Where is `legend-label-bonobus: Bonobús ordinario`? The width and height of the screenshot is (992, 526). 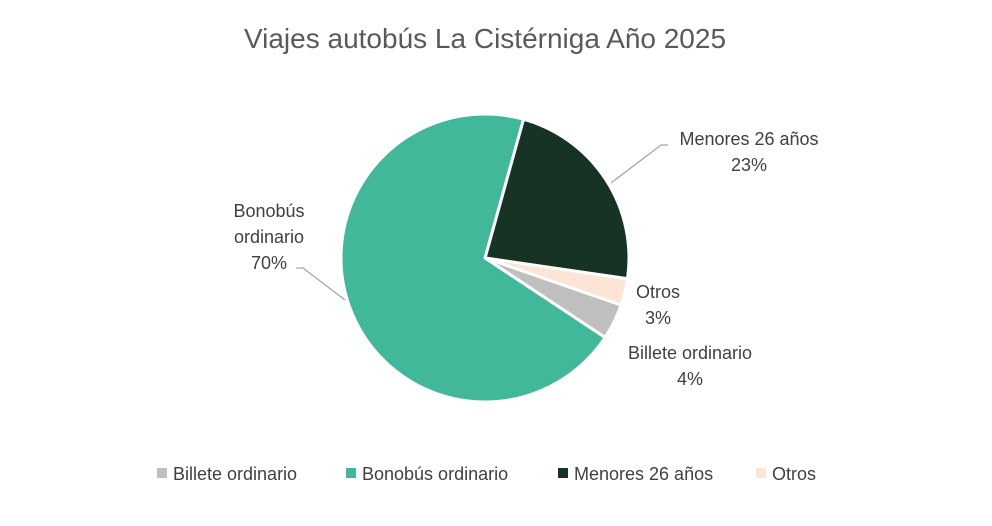 legend-label-bonobus: Bonobús ordinario is located at coordinates (435, 474).